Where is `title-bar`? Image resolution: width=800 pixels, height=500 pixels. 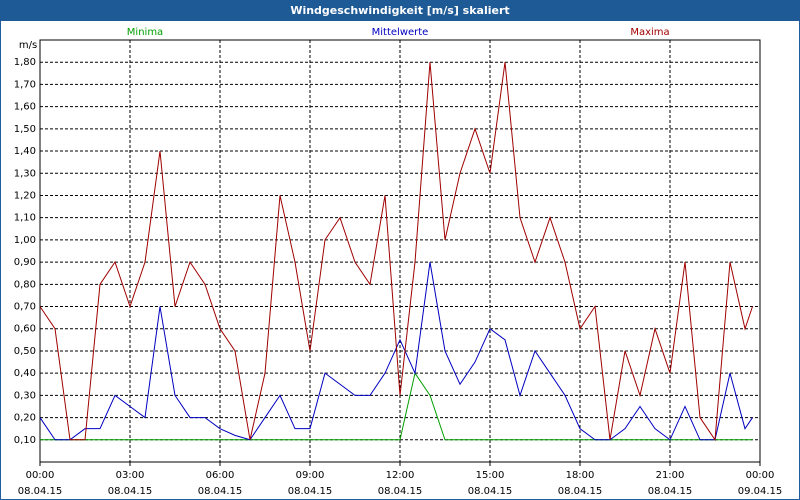
title-bar is located at coordinates (400, 10).